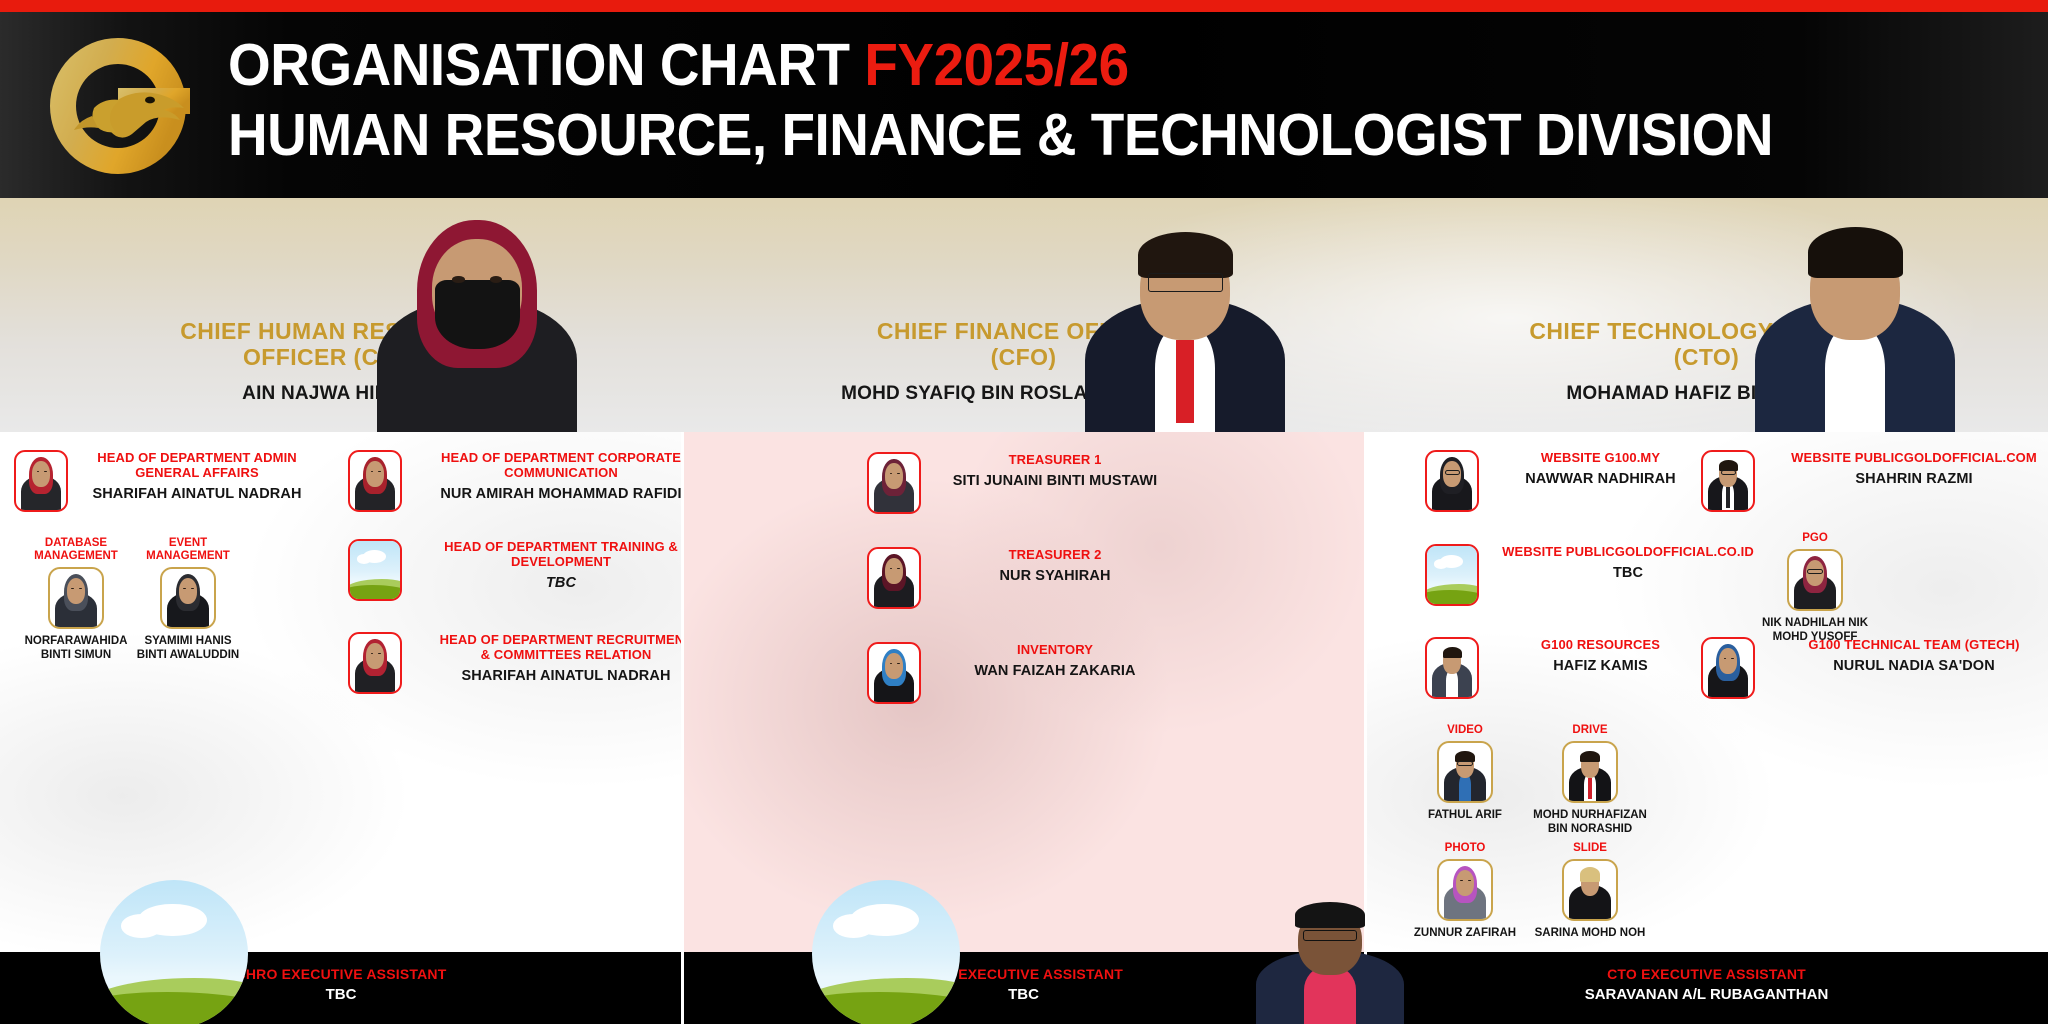  Describe the element at coordinates (1465, 848) in the screenshot. I see `subnode-role: PHOTO` at that location.